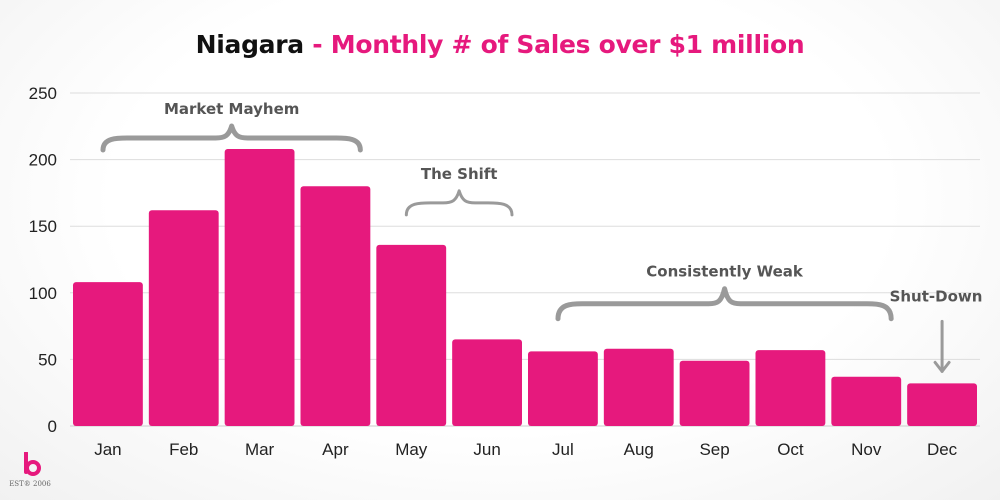 Image resolution: width=1000 pixels, height=500 pixels. I want to click on bar-oct, so click(790, 388).